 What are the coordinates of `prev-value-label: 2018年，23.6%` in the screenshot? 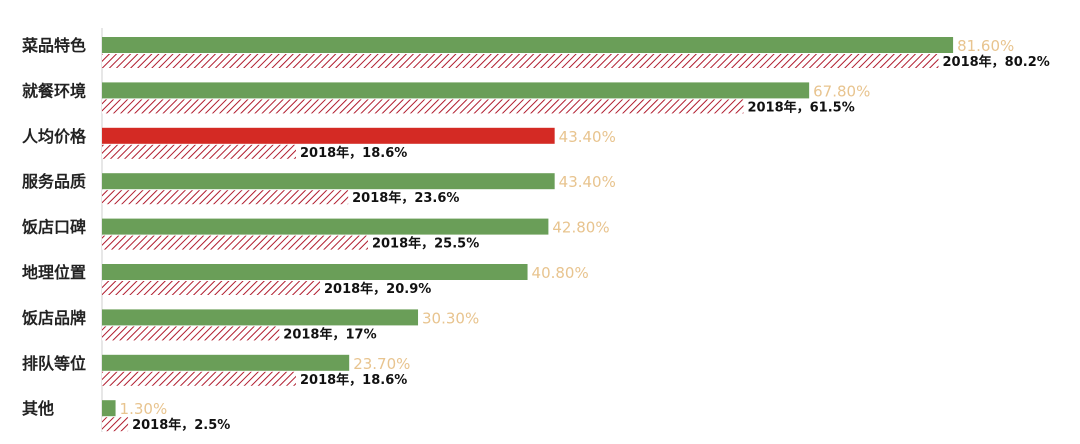 It's located at (405, 198).